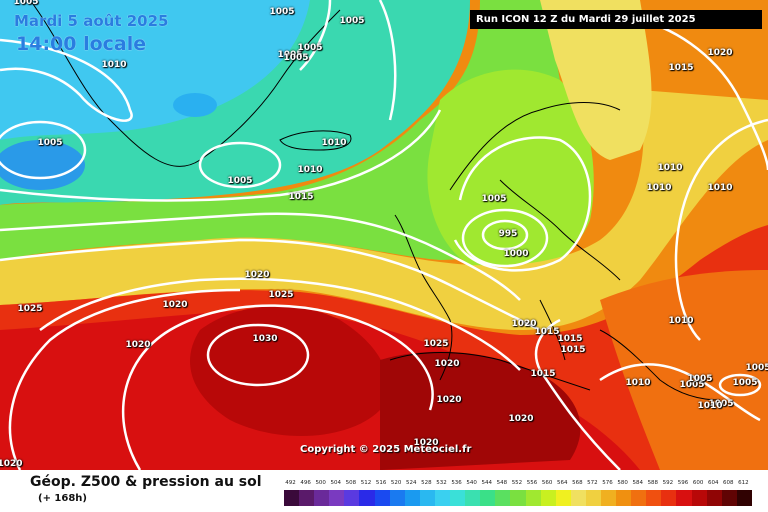  What do you see at coordinates (289, 371) in the screenshot?
I see `high-core-field` at bounding box center [289, 371].